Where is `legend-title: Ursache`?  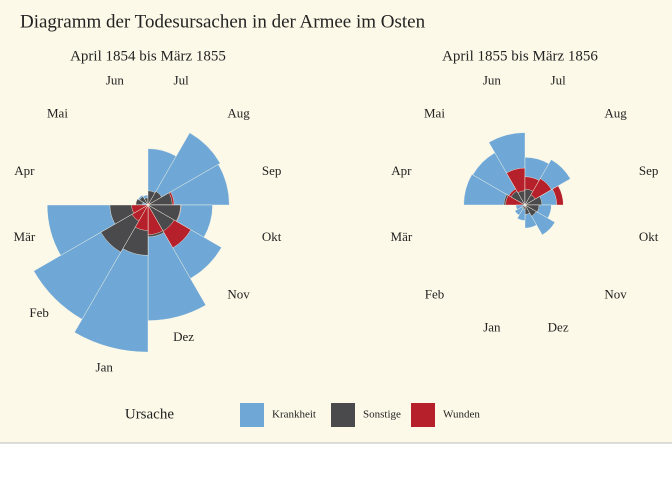
legend-title: Ursache is located at coordinates (149, 414).